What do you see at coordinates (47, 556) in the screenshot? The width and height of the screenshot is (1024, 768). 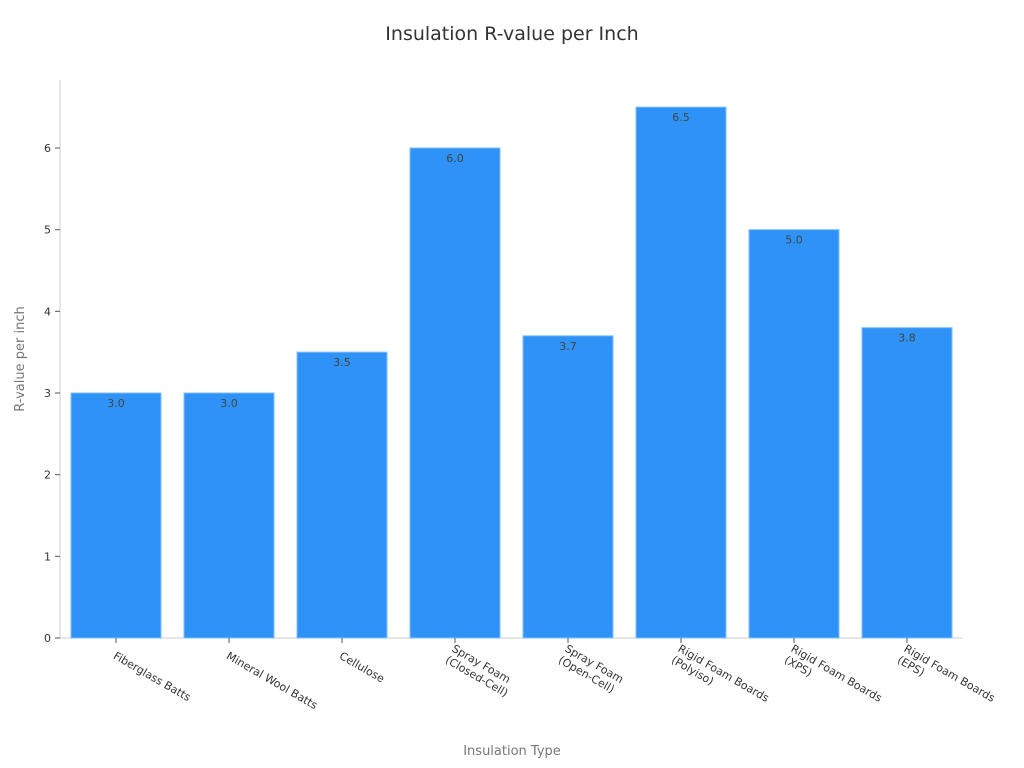 I see `y-tick-label: 1` at bounding box center [47, 556].